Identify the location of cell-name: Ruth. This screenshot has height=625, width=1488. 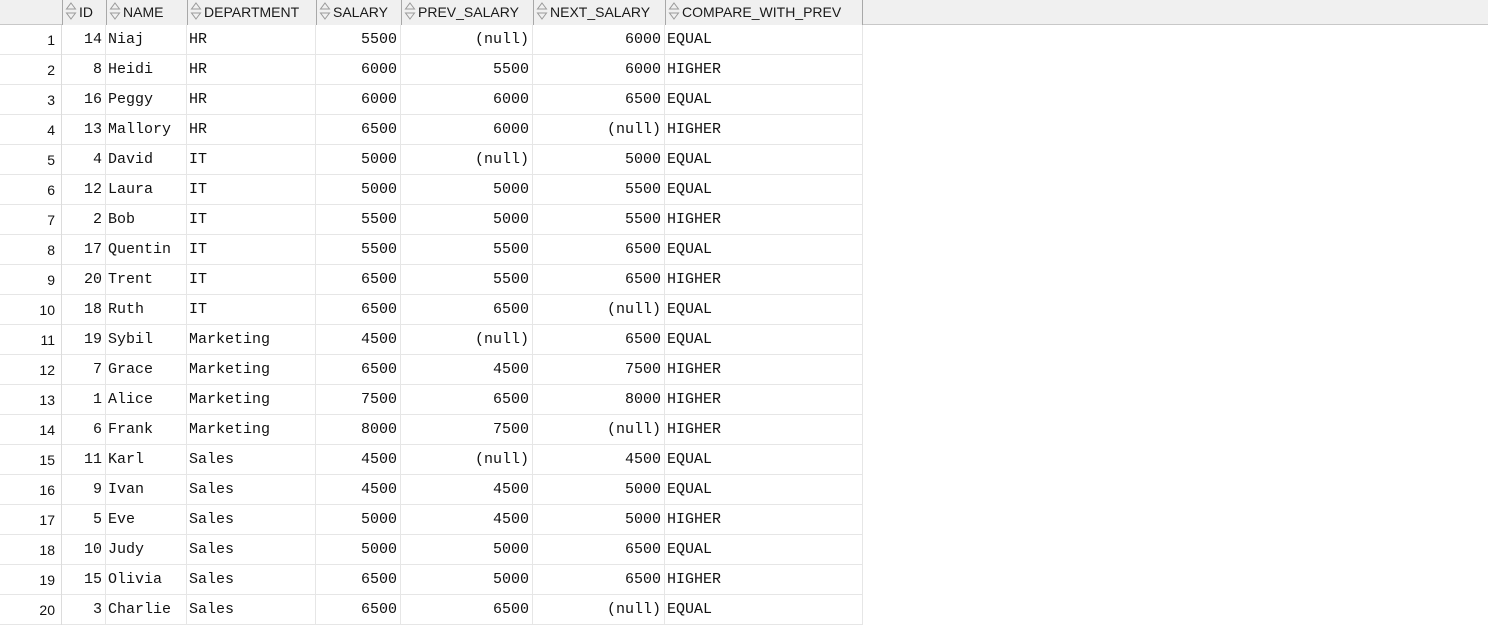
(146, 310).